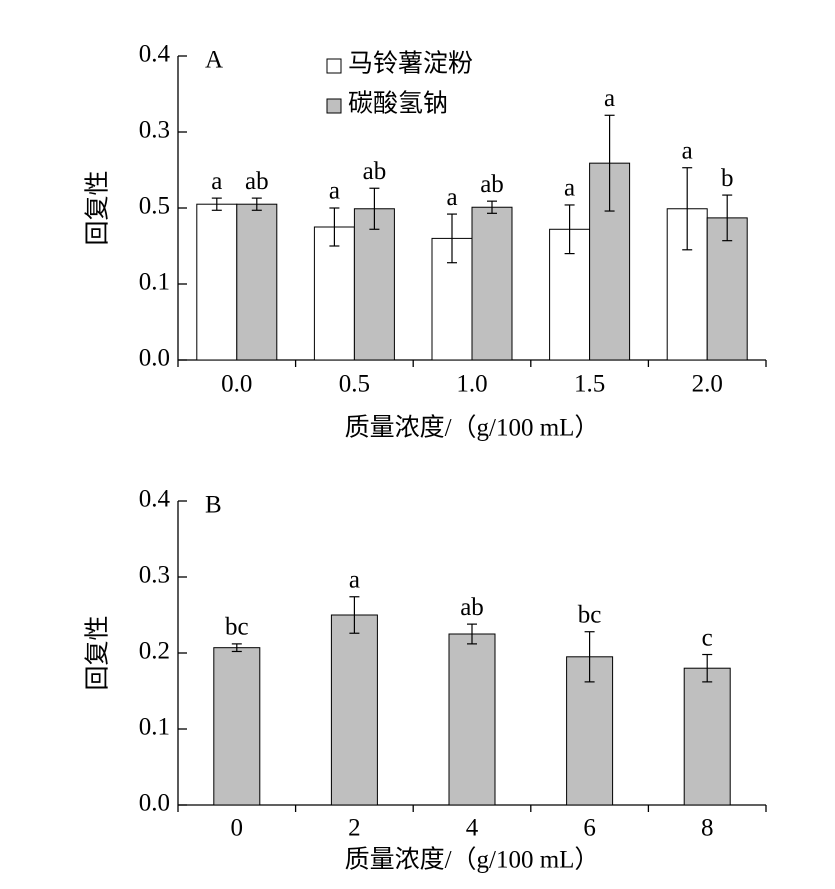  What do you see at coordinates (707, 384) in the screenshot?
I see `x-tick-label: 2.0` at bounding box center [707, 384].